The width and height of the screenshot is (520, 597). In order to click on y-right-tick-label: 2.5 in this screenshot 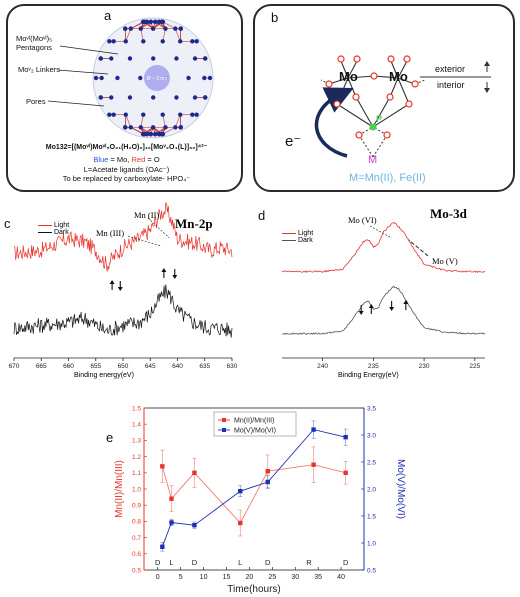, I will do `click(371, 462)`.